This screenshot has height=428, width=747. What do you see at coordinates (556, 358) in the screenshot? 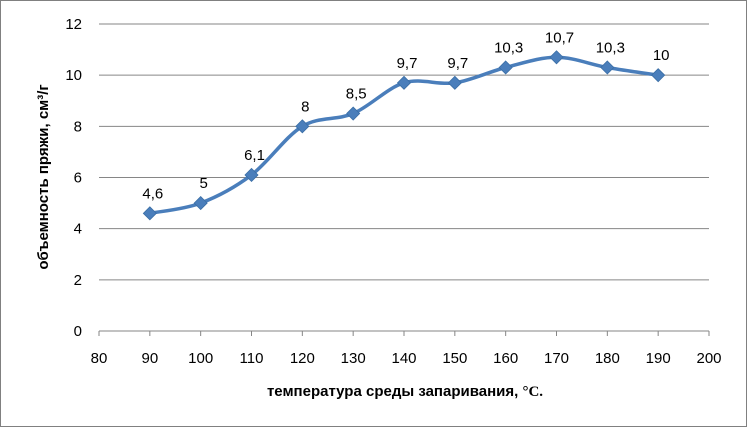
I see `x-tick-label: 170` at bounding box center [556, 358].